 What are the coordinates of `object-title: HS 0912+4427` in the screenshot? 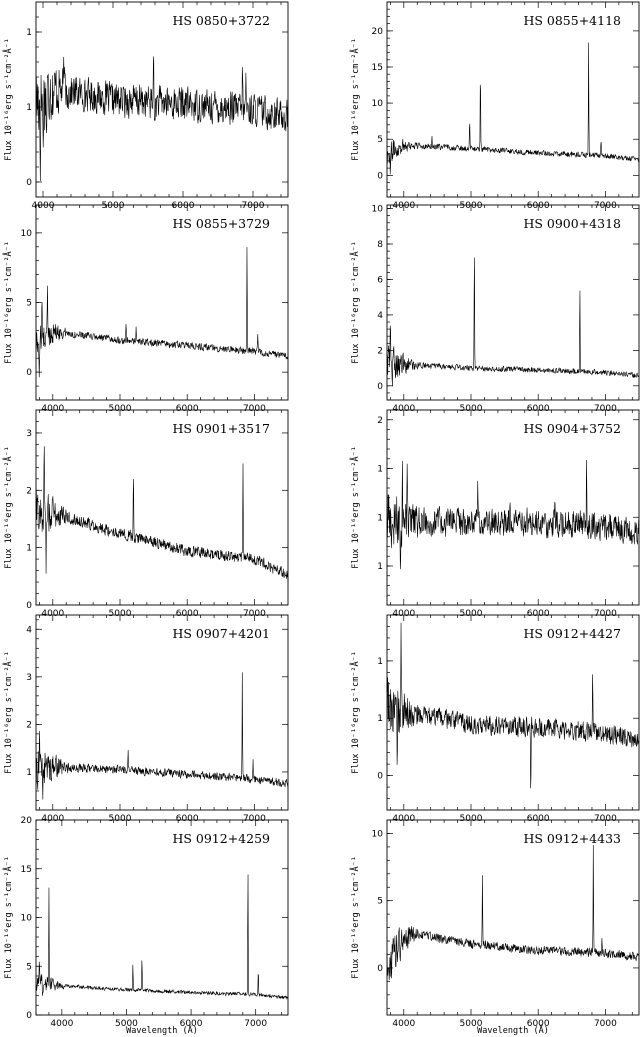 It's located at (572, 633).